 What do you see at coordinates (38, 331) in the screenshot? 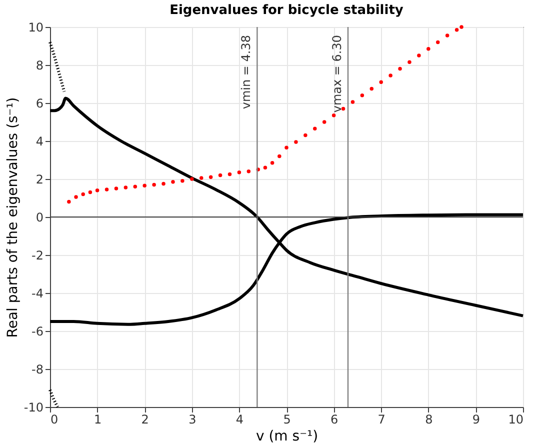
I see `y-tick-label: -6` at bounding box center [38, 331].